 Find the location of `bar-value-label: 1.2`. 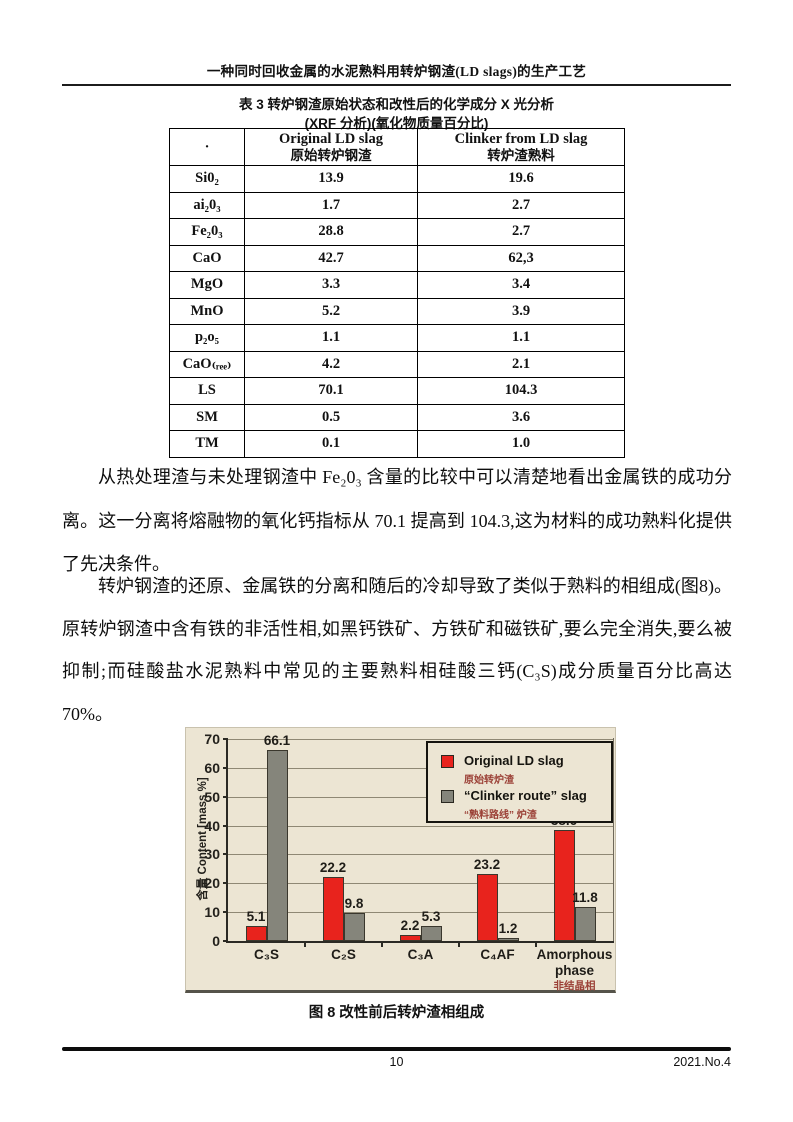

bar-value-label: 1.2 is located at coordinates (508, 928).